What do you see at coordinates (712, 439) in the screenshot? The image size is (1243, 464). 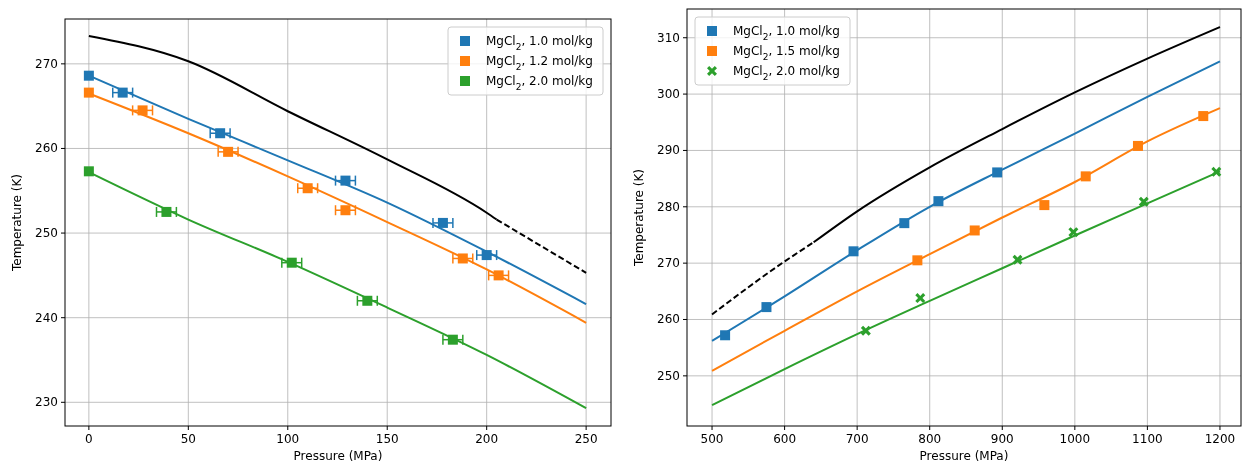 I see `x-tick-label: 500` at bounding box center [712, 439].